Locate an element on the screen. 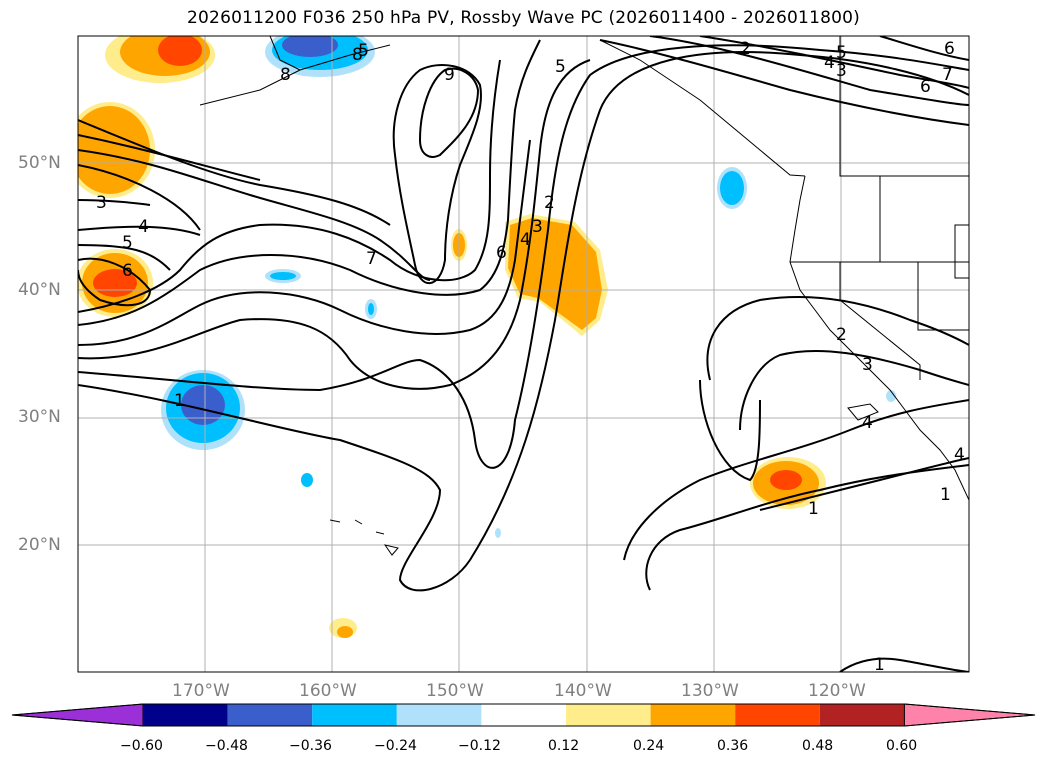 This screenshot has height=765, width=1047. colorbar-extend-high is located at coordinates (969, 715).